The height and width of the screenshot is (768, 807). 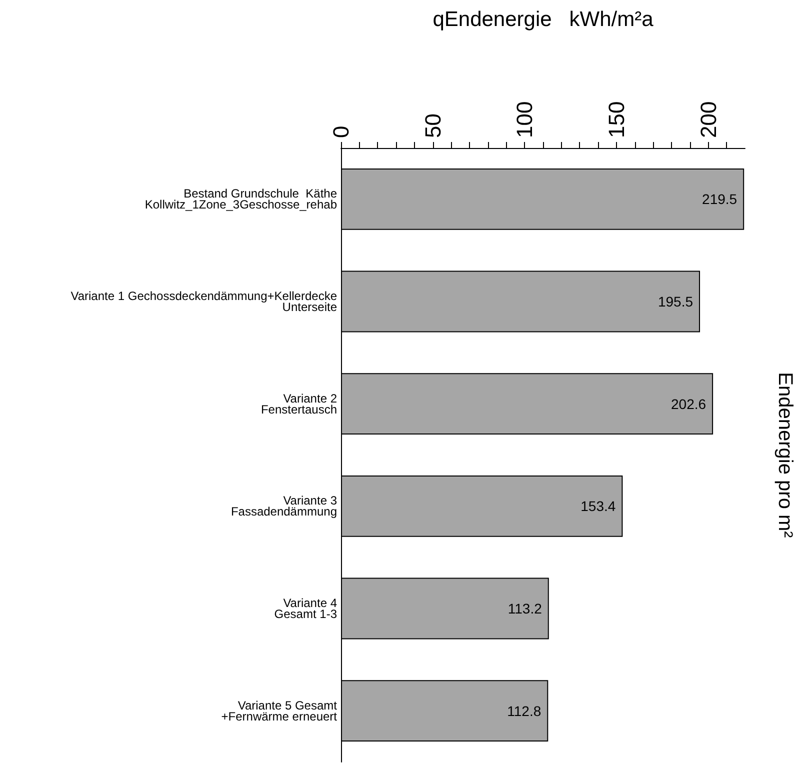 I want to click on data-label: 112.8, so click(x=524, y=710).